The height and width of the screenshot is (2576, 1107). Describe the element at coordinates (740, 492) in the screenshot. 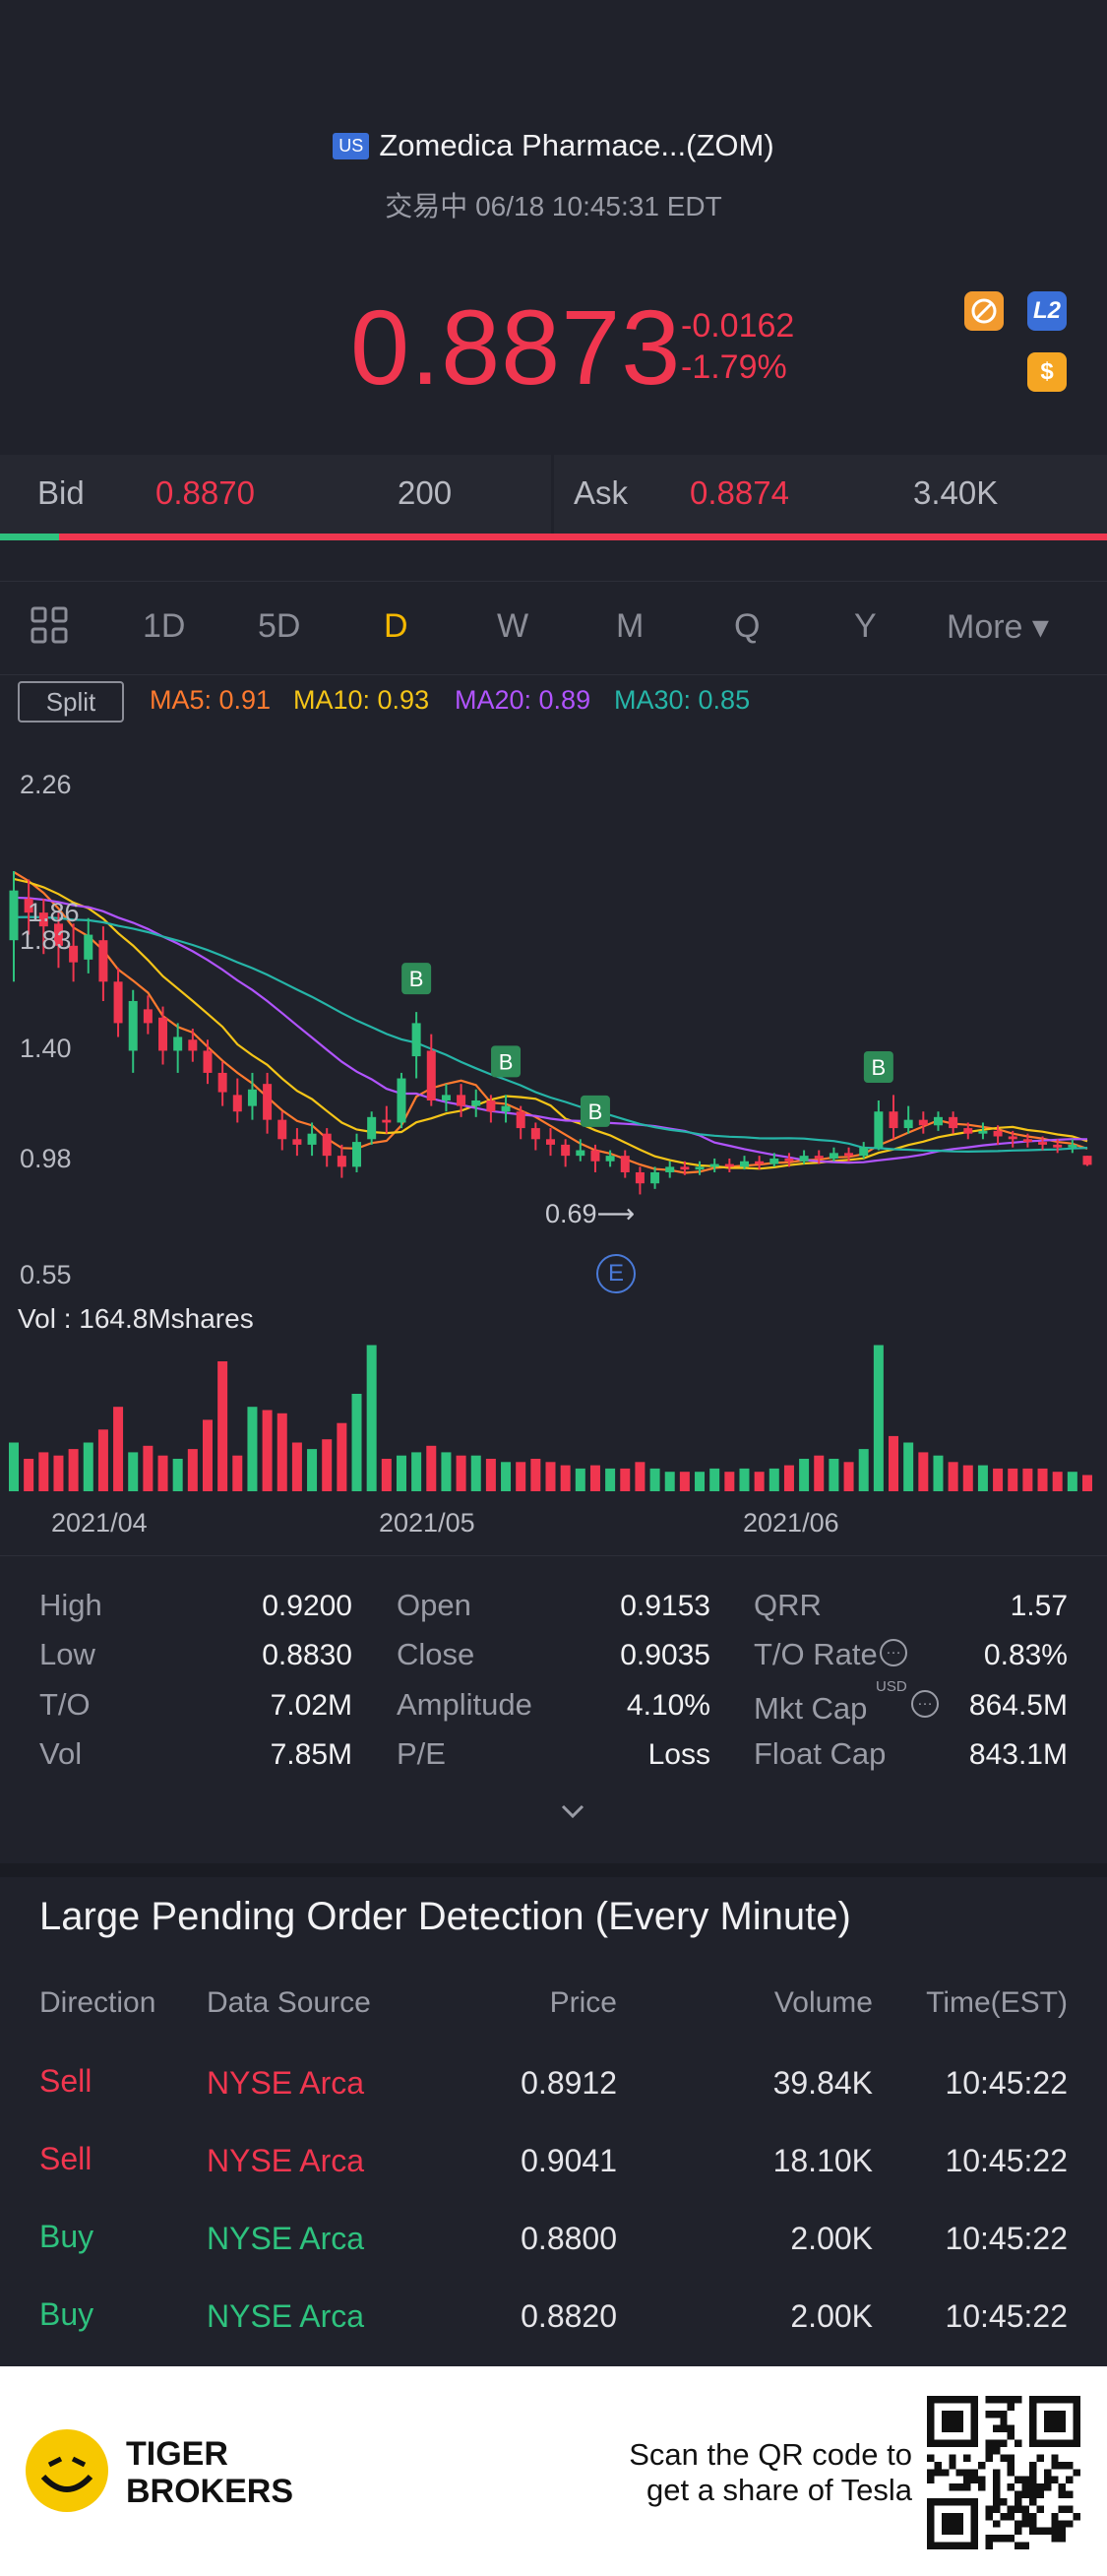

I see `ask-price: 0.8874` at that location.